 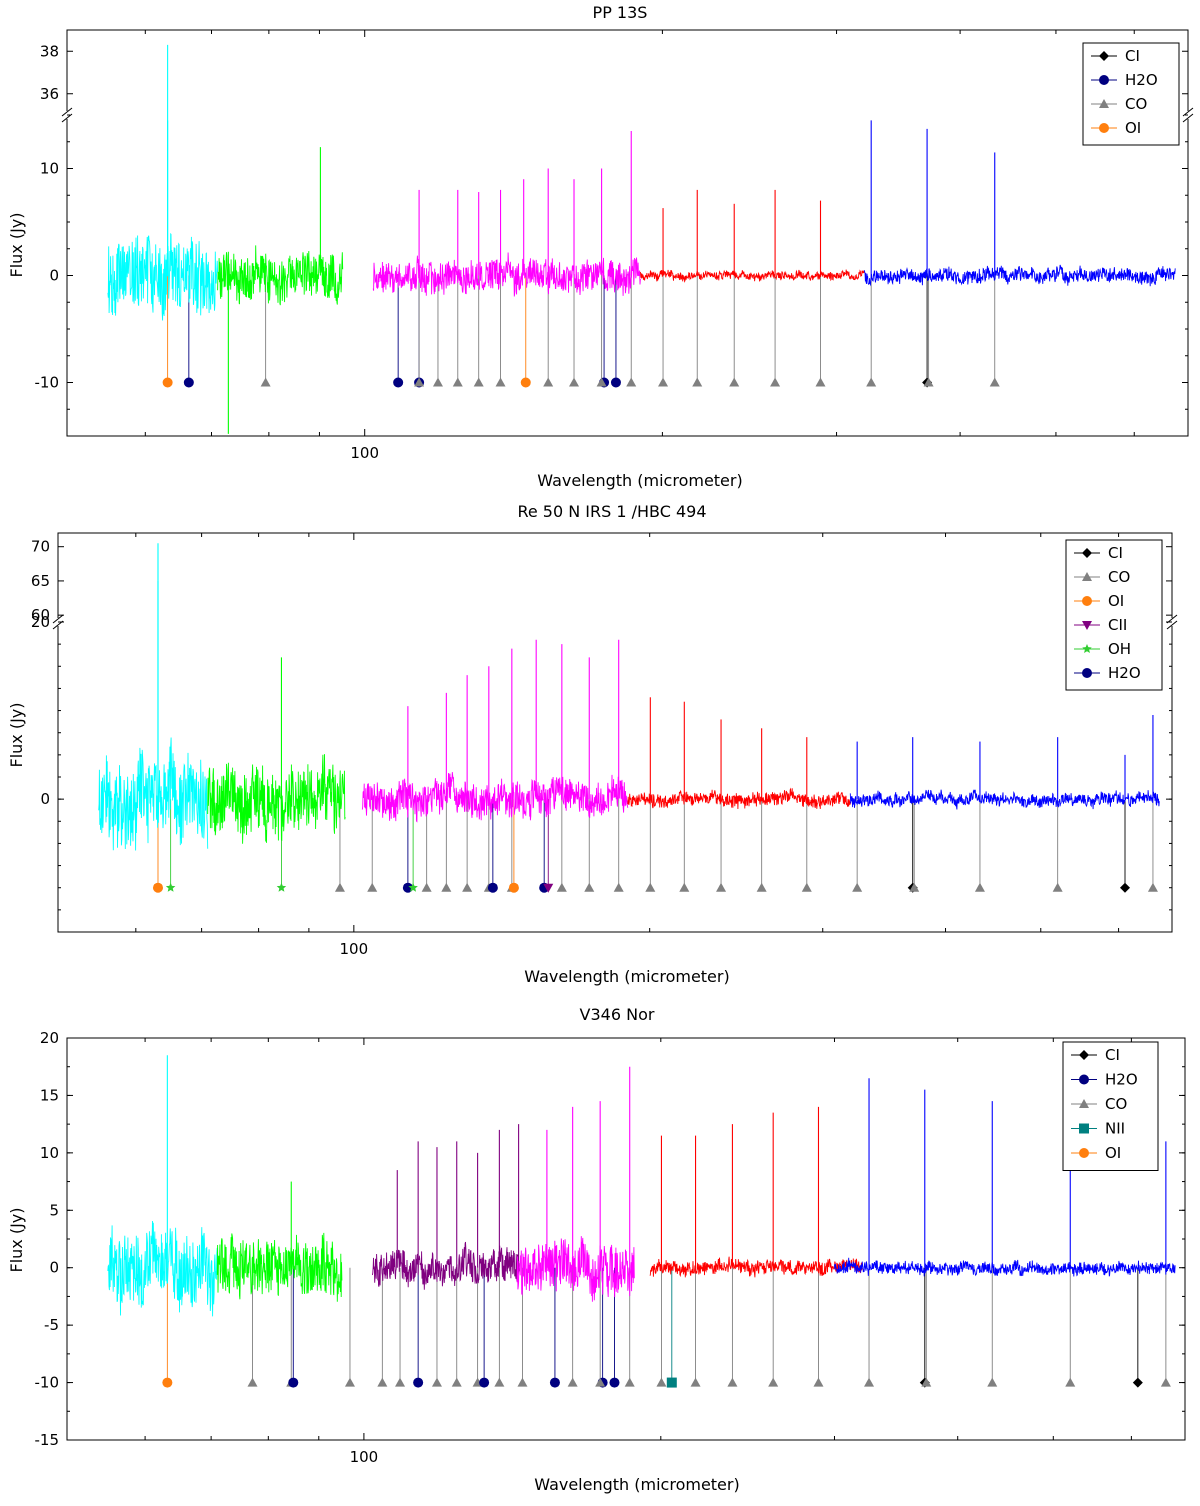 I want to click on line-id-marker-oi, so click(x=157, y=887).